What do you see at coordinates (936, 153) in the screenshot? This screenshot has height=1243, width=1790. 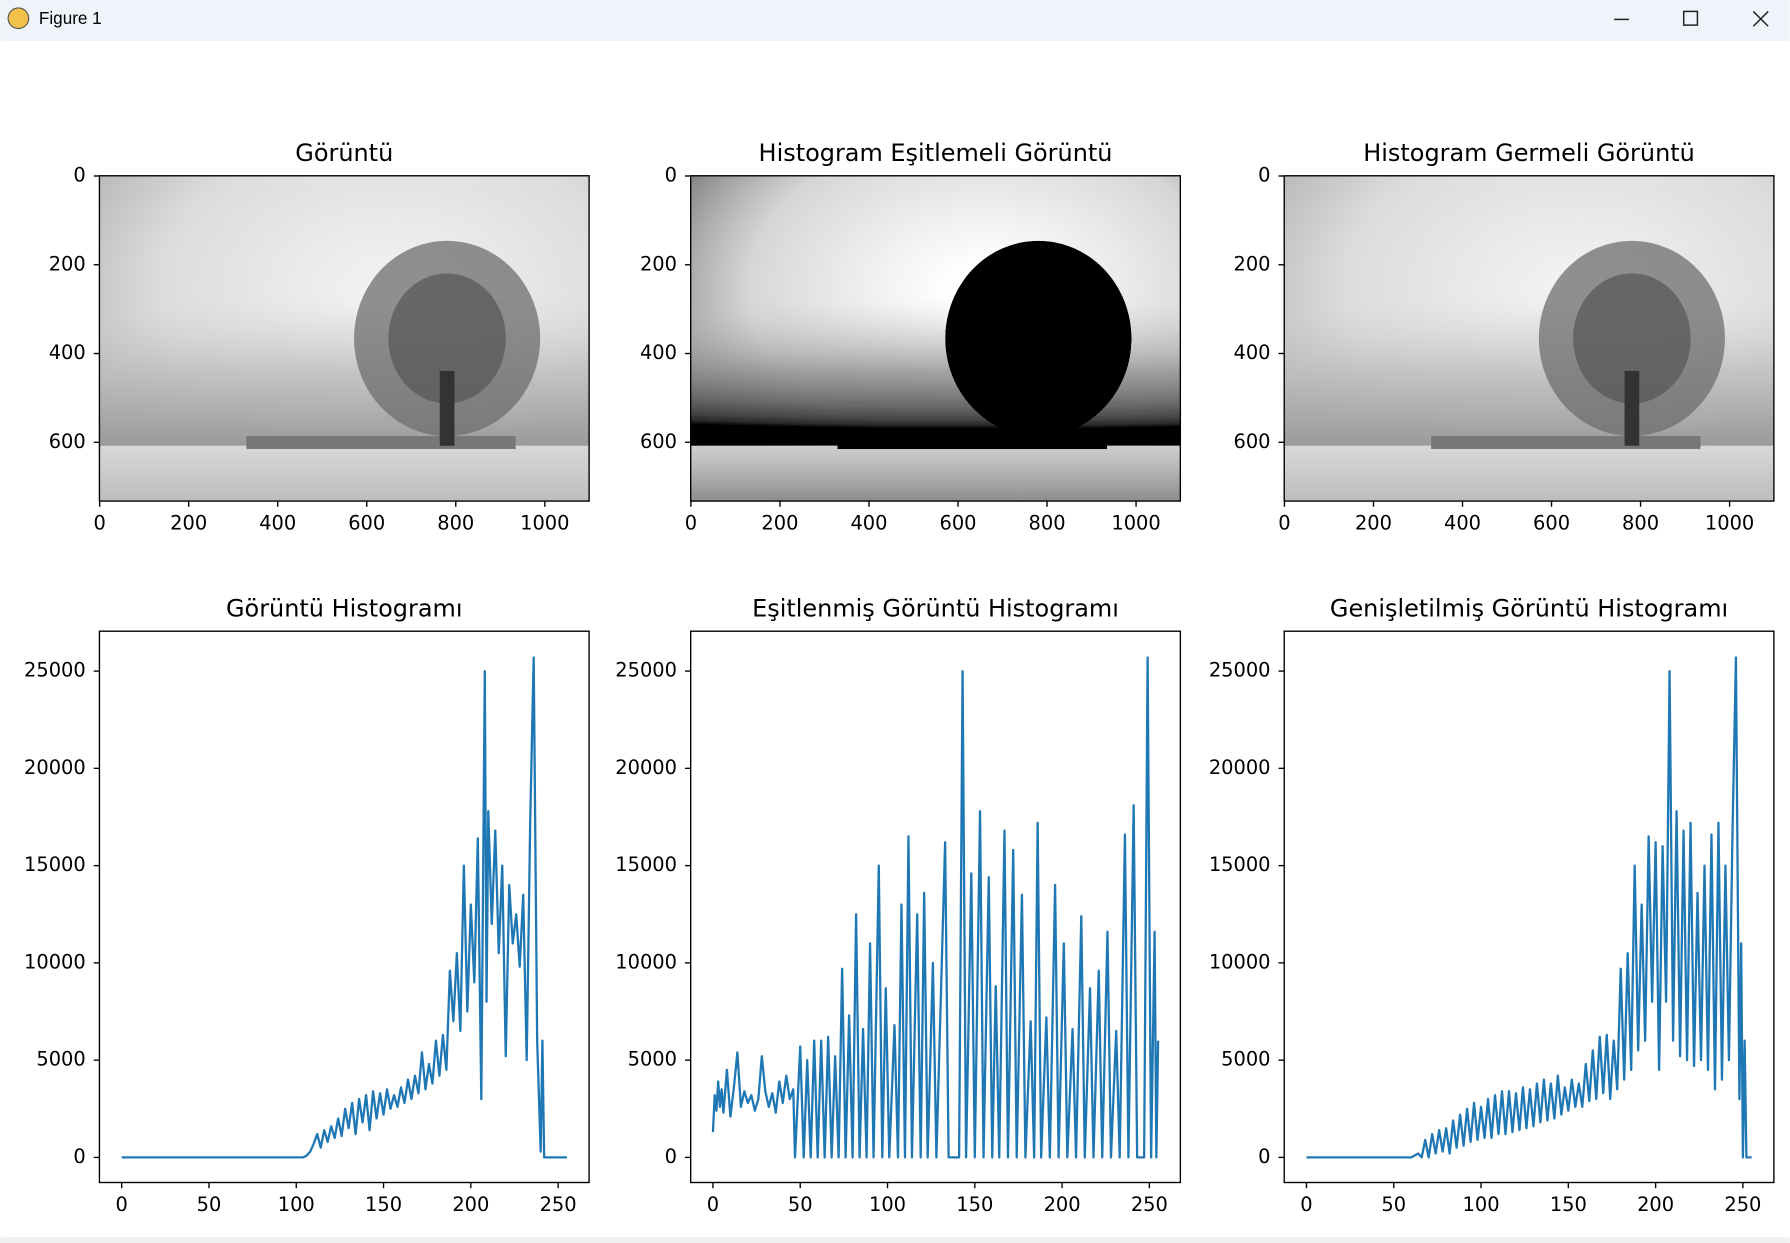 I see `axes-title: Histogram Eşitlemeli Görüntü` at bounding box center [936, 153].